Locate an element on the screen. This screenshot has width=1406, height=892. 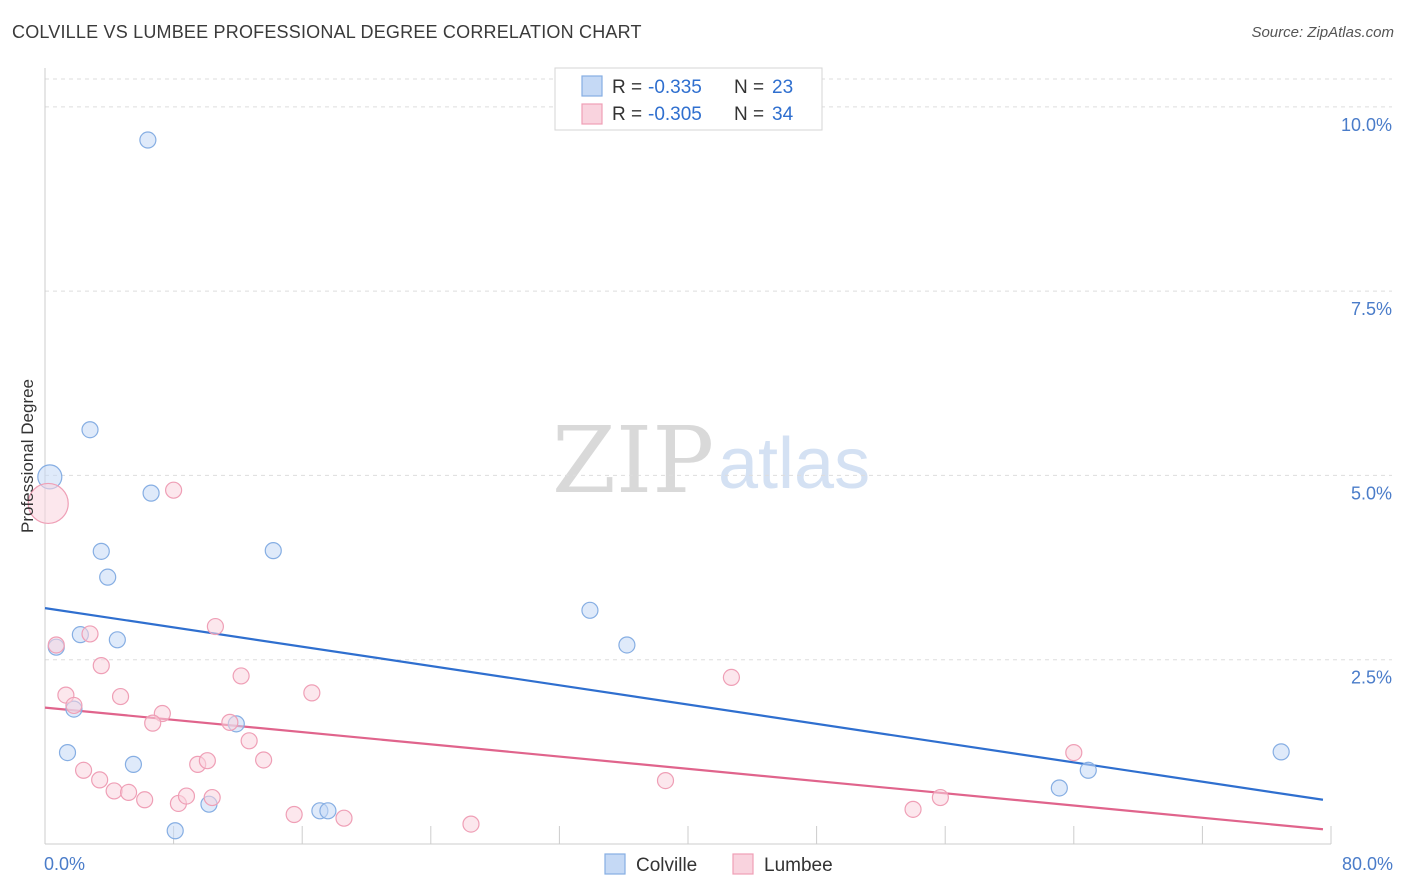
source-label: Source: ZipAtlas.com is located at coordinates (1322, 32).